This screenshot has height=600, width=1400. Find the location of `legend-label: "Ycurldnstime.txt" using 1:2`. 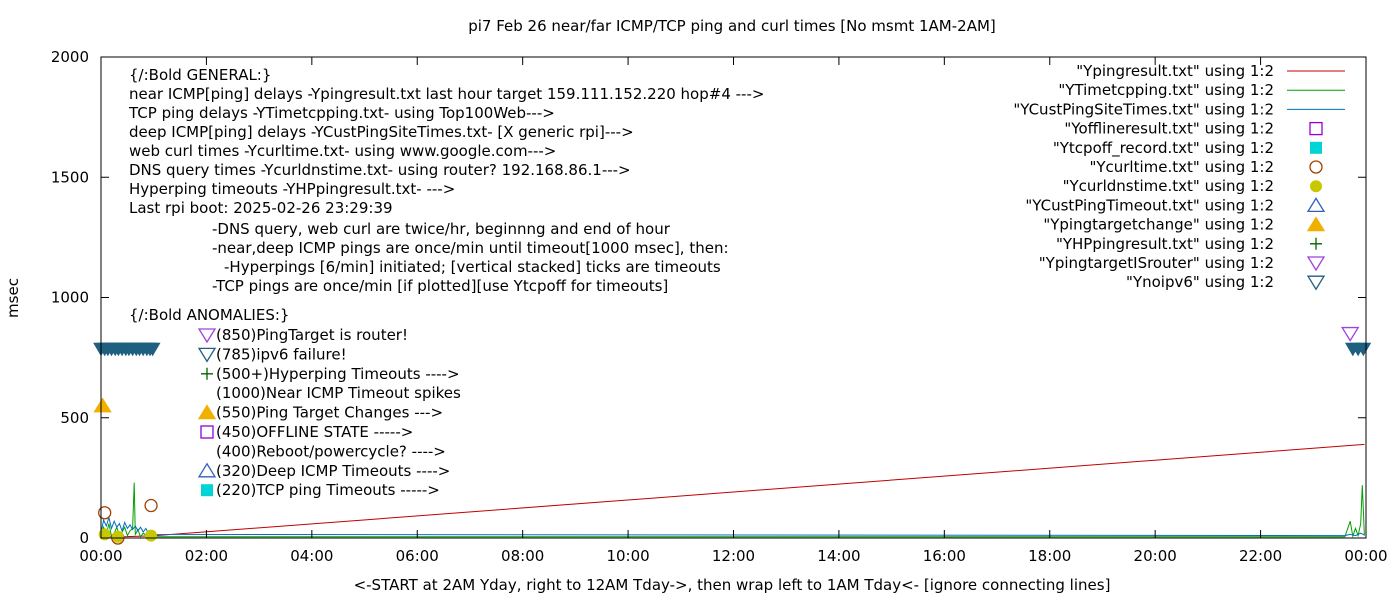

legend-label: "Ycurldnstime.txt" using 1:2 is located at coordinates (1168, 186).